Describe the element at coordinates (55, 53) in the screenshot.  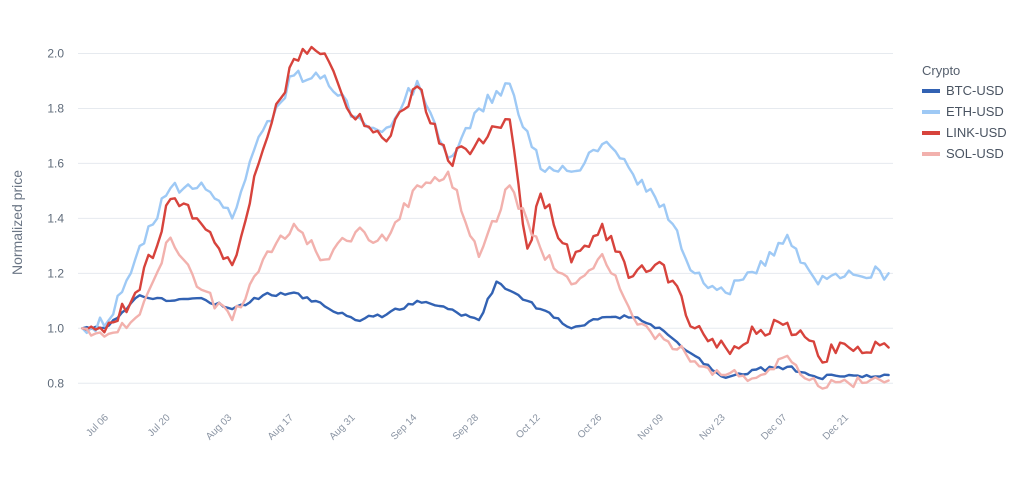
I see `y-tick-label: 2.0` at that location.